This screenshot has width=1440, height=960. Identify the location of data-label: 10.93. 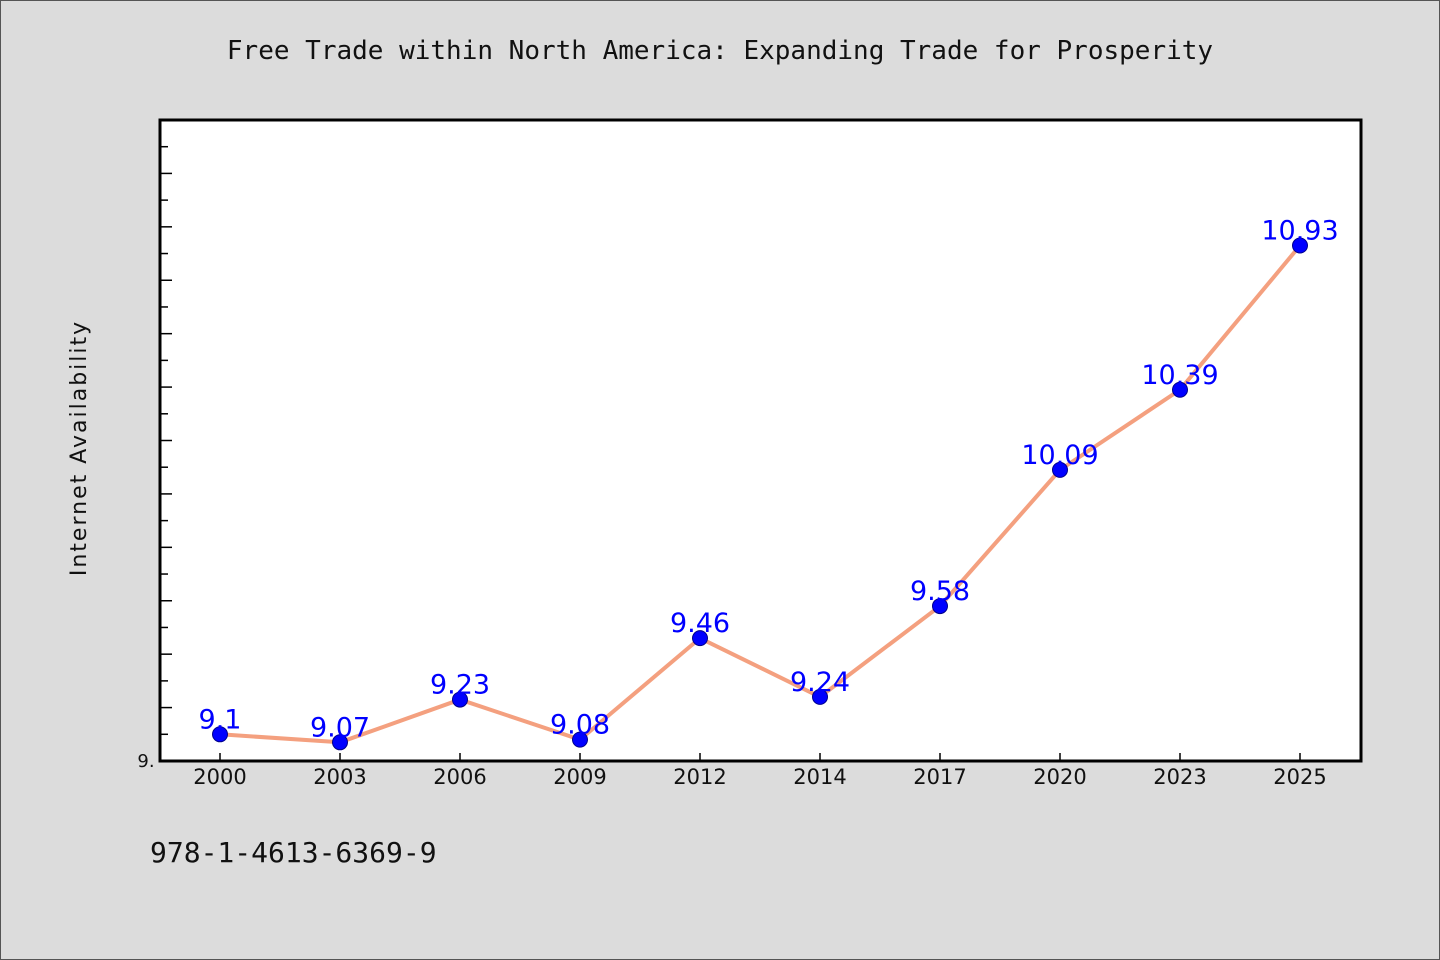
(1299, 231).